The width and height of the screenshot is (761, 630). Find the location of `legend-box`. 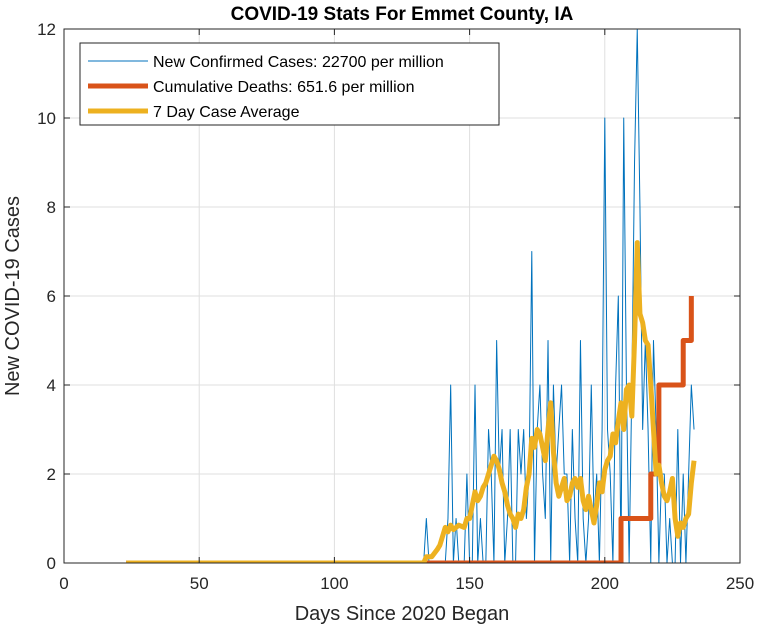

legend-box is located at coordinates (289, 84).